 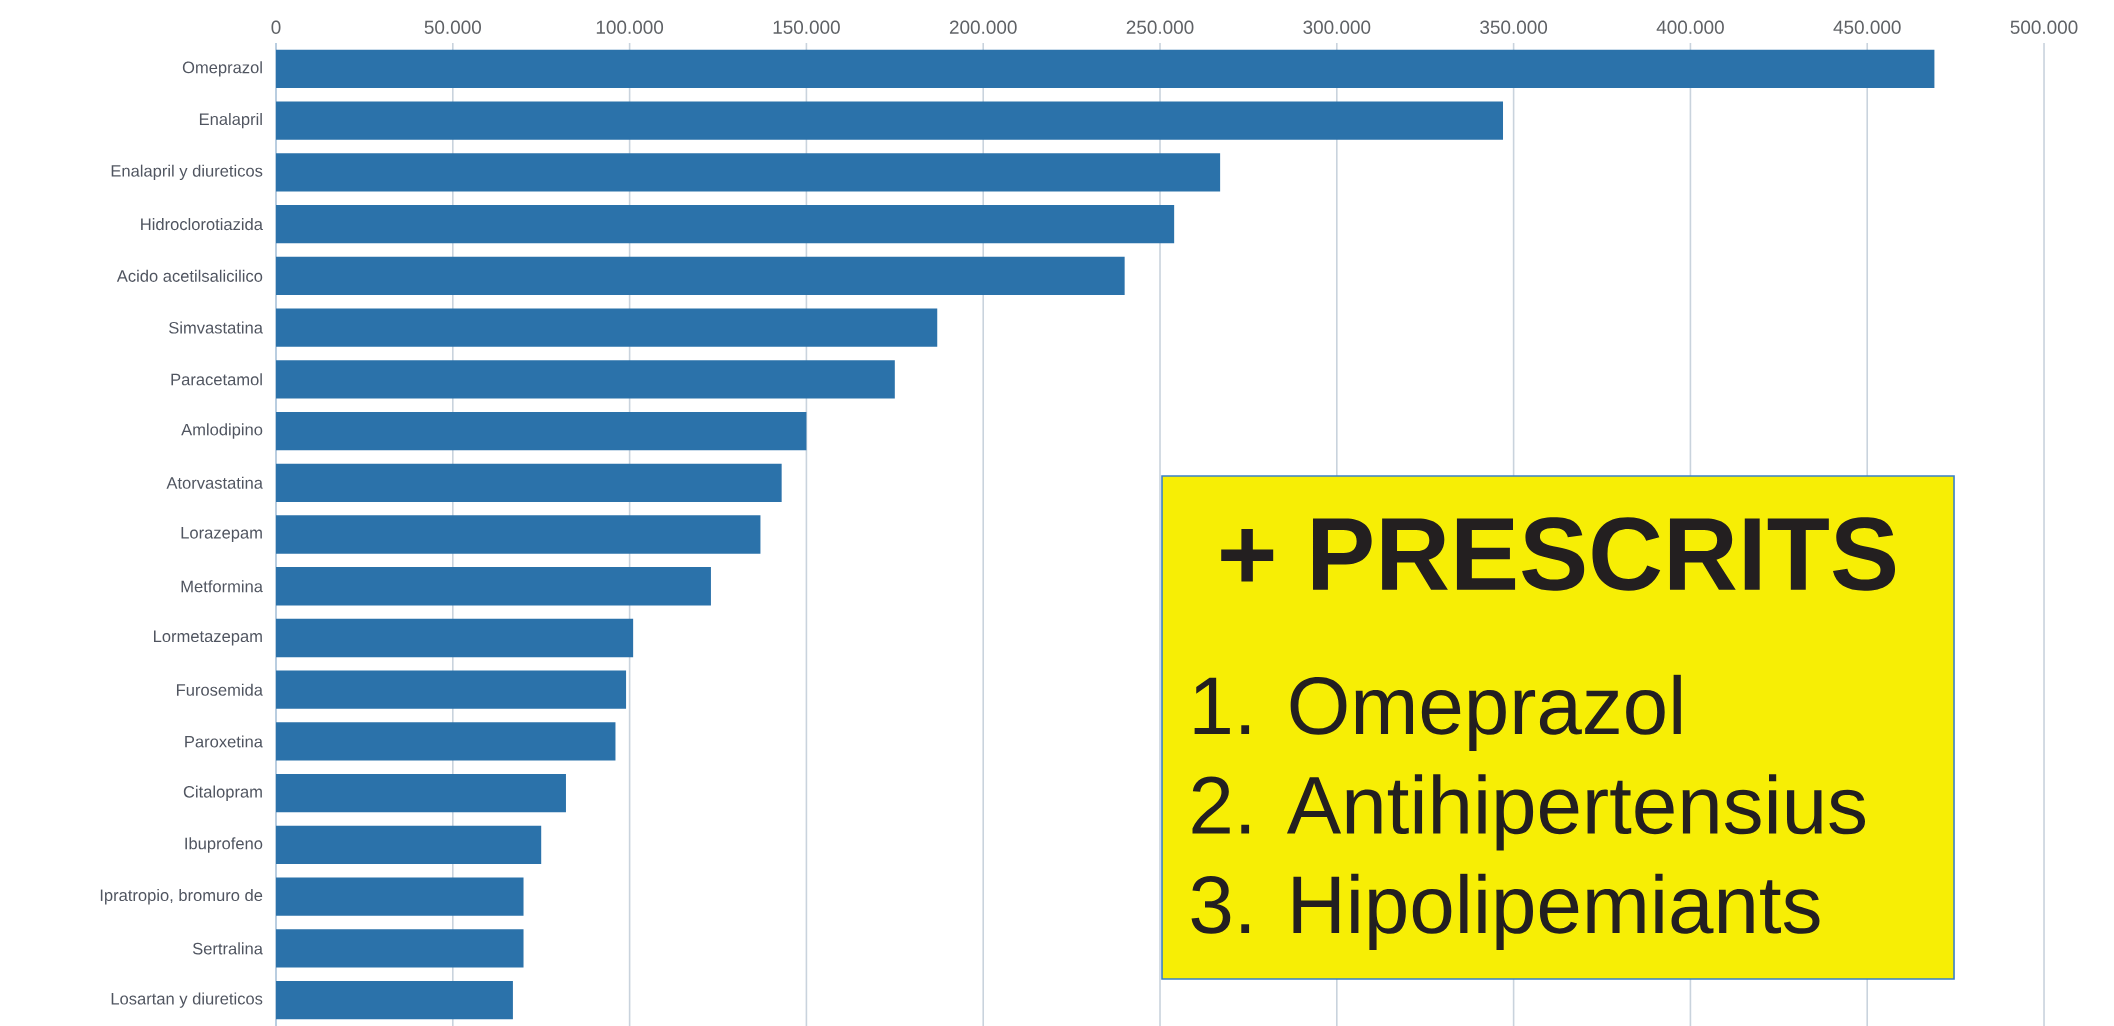 What do you see at coordinates (222, 69) in the screenshot?
I see `y-tick-label: Omeprazol` at bounding box center [222, 69].